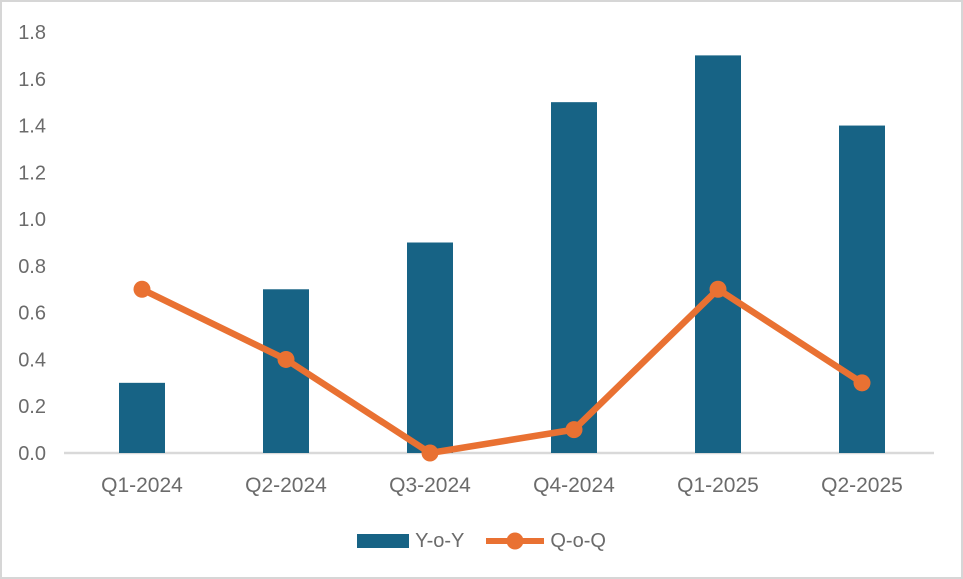 This screenshot has width=963, height=579. I want to click on data-point-marker-Q2-2024, so click(286, 359).